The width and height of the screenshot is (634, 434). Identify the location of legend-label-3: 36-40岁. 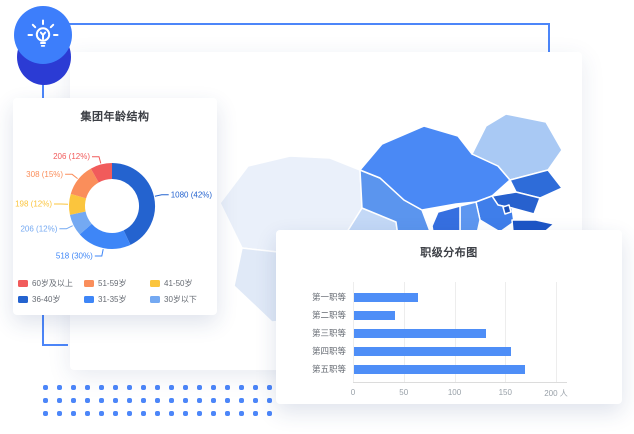
(46, 299).